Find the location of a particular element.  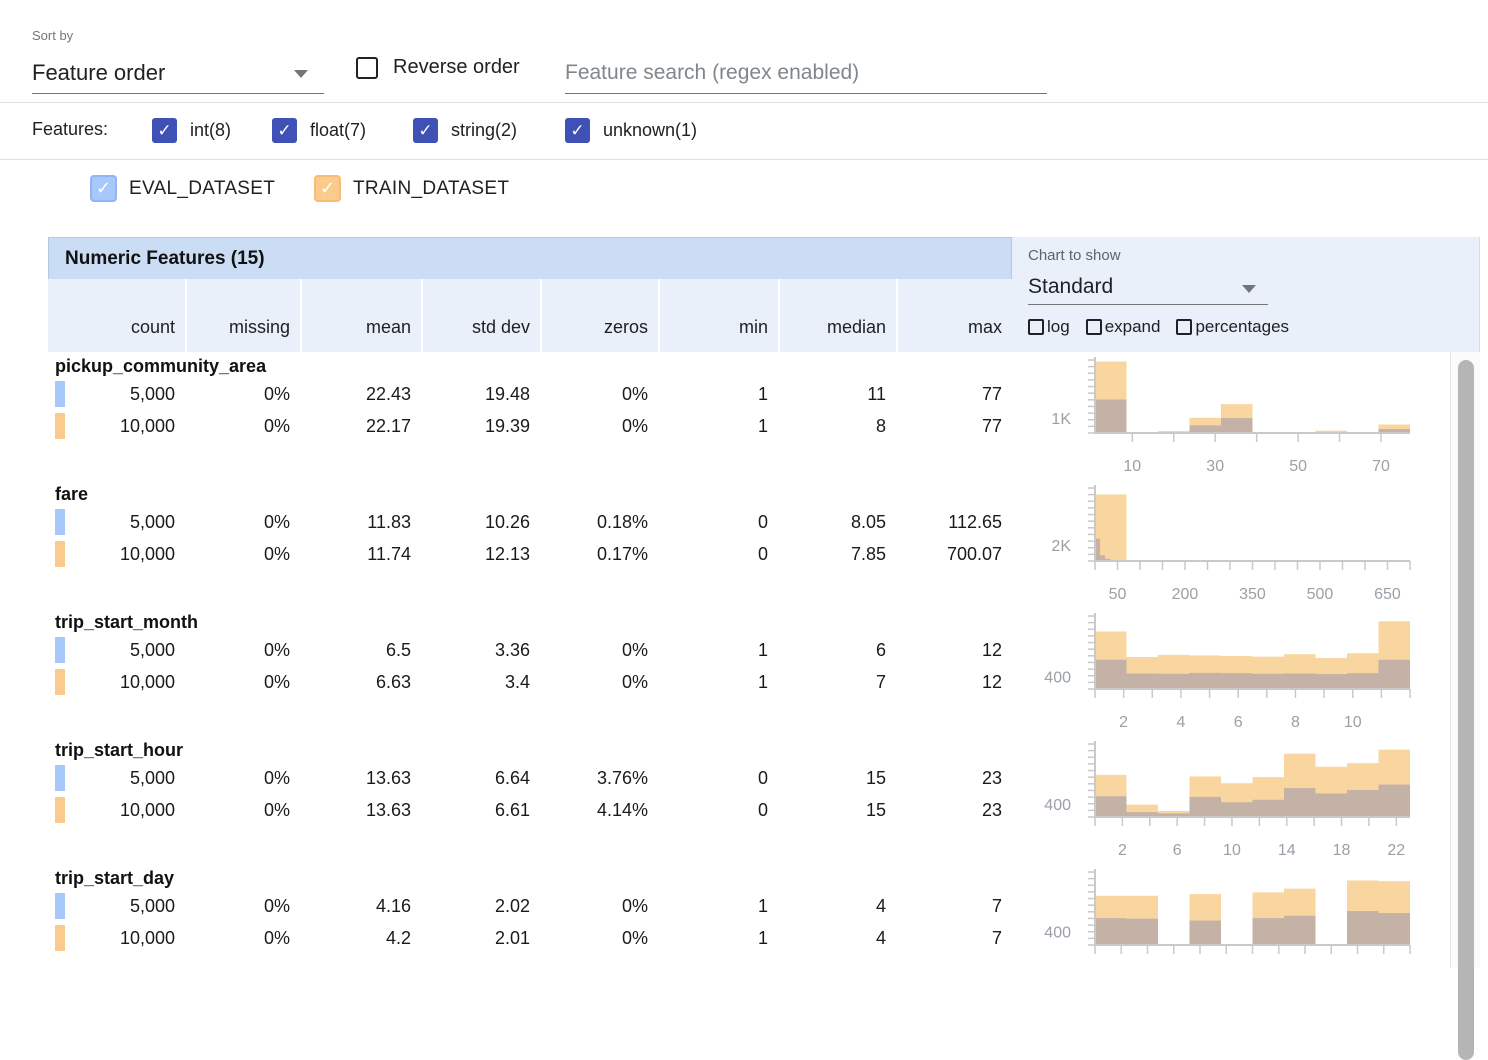

svg-text: 500 is located at coordinates (1320, 594).